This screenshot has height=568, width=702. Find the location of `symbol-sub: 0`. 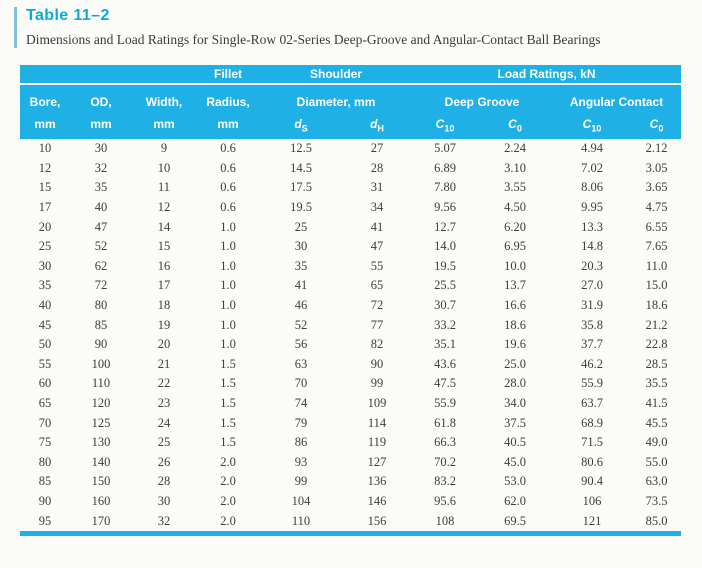

symbol-sub: 0 is located at coordinates (661, 127).